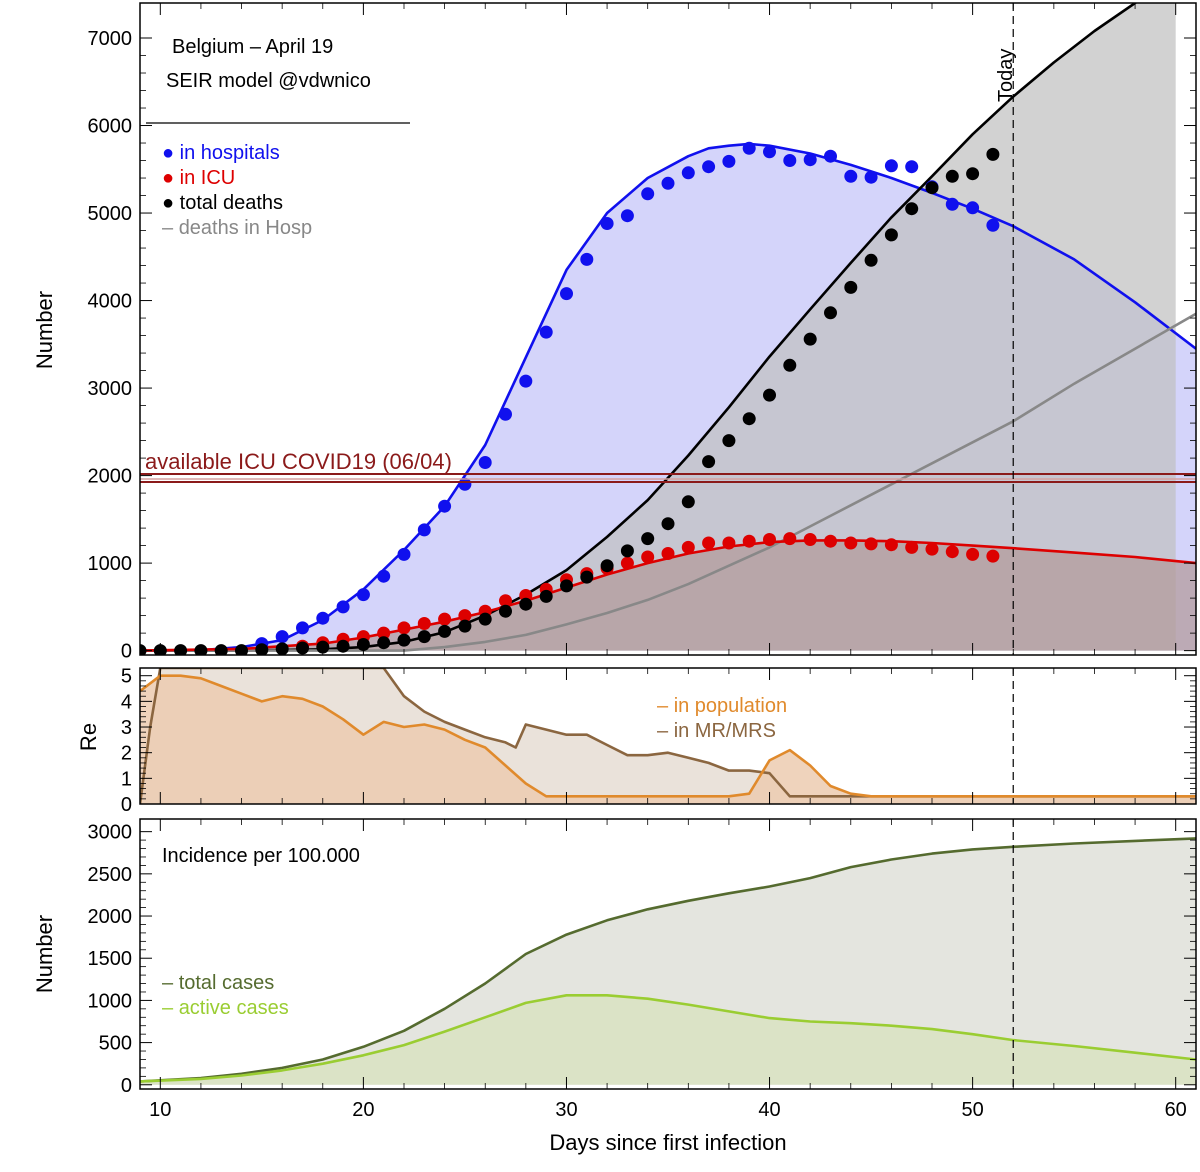 The image size is (1200, 1172). I want to click on middle-legend-entry: – in population, so click(722, 706).